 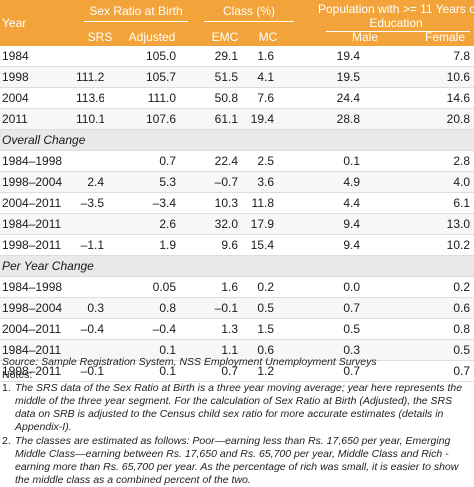 What do you see at coordinates (143, 245) in the screenshot?
I see `cell-adjusted: 1.9` at bounding box center [143, 245].